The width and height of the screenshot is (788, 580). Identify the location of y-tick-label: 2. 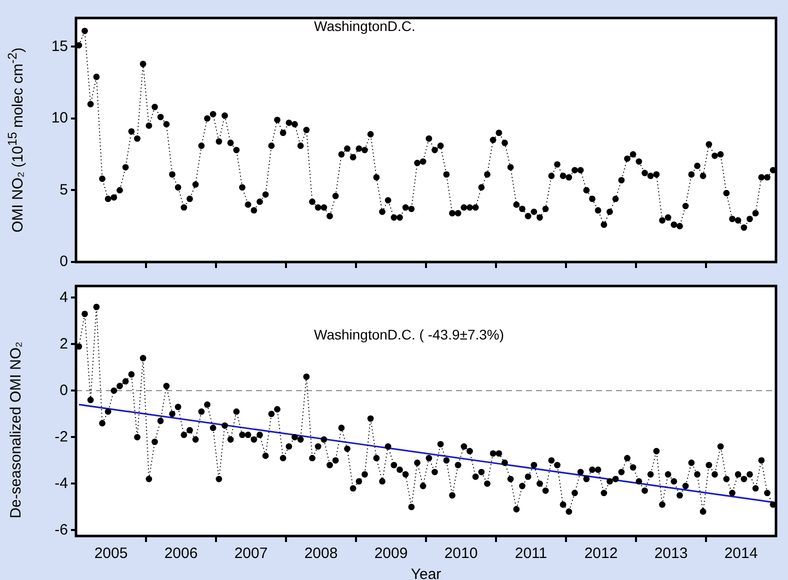
(64, 343).